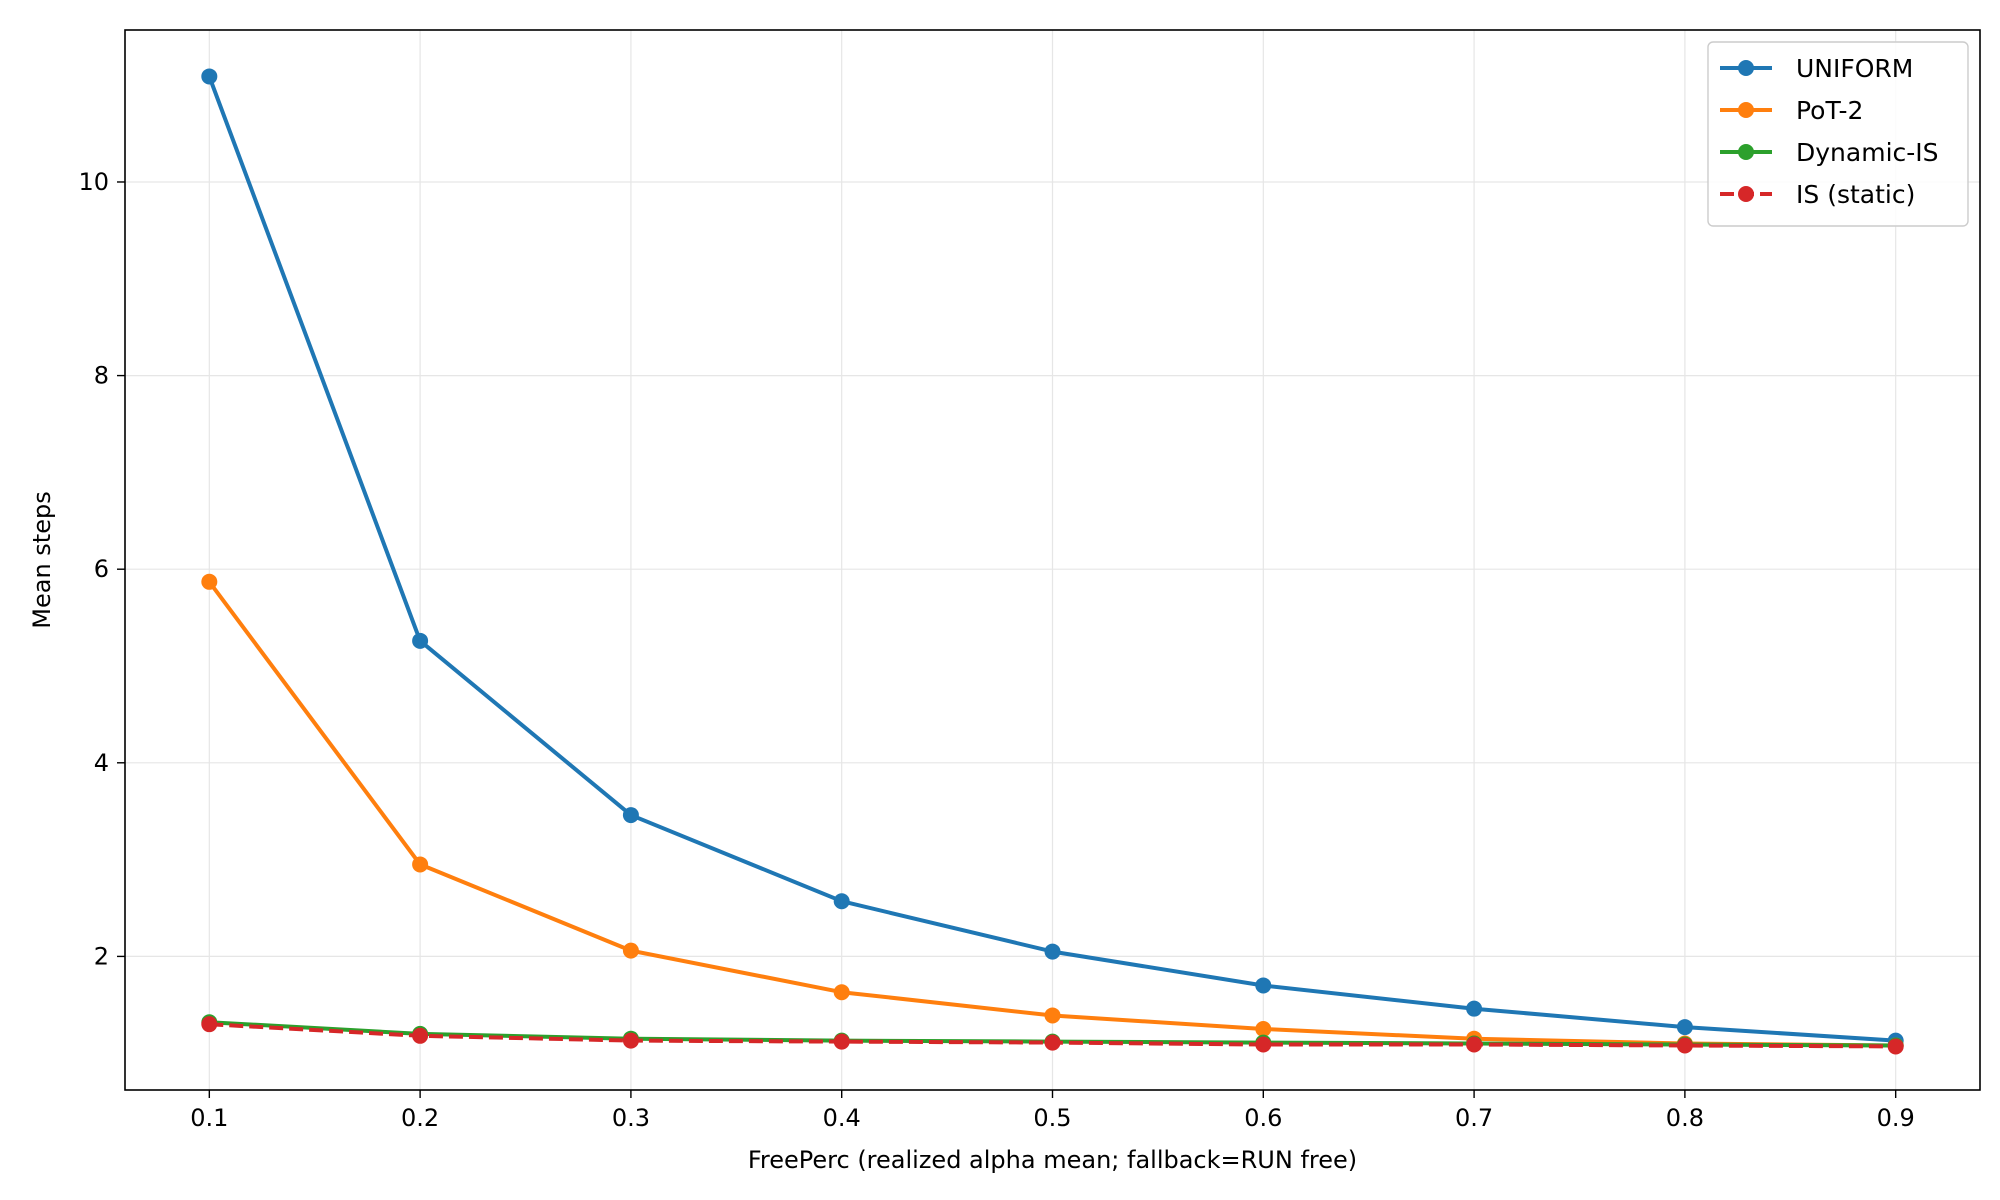  I want to click on legend-box, so click(1838, 134).